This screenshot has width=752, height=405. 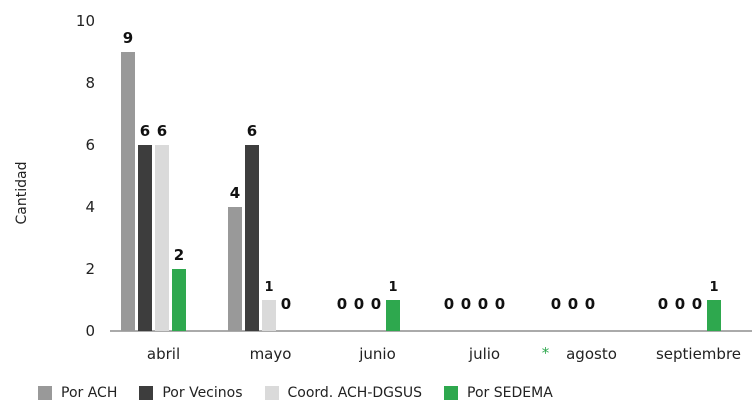 I want to click on y-tick-label: 10, so click(x=85, y=21).